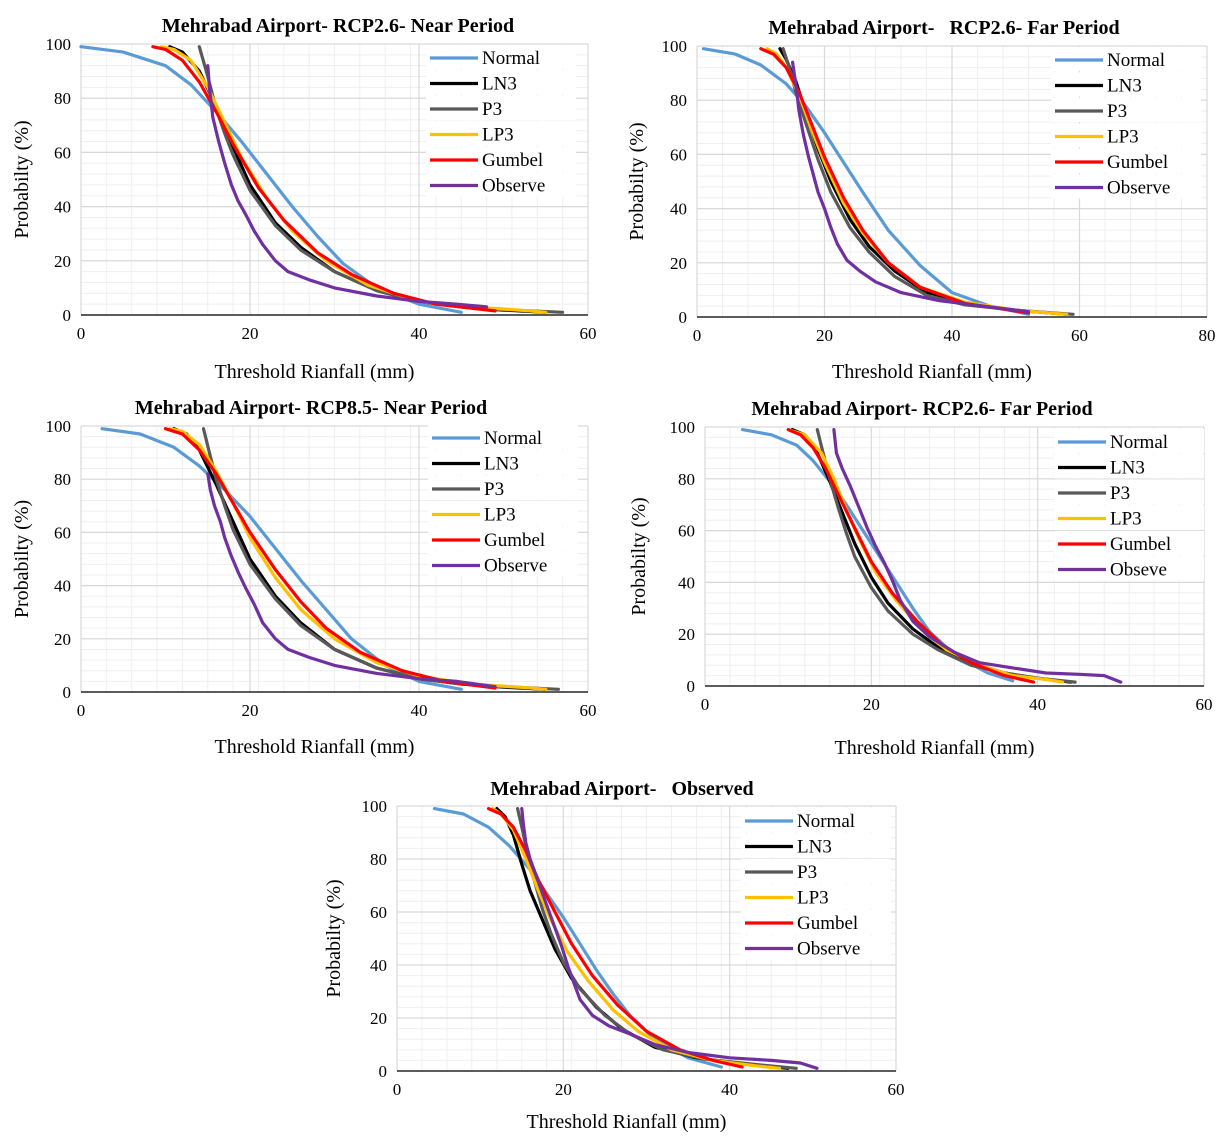 This screenshot has width=1217, height=1138. Describe the element at coordinates (338, 26) in the screenshot. I see `chart-title: Mehrabad Airport- RCP2.6- Near Period` at that location.